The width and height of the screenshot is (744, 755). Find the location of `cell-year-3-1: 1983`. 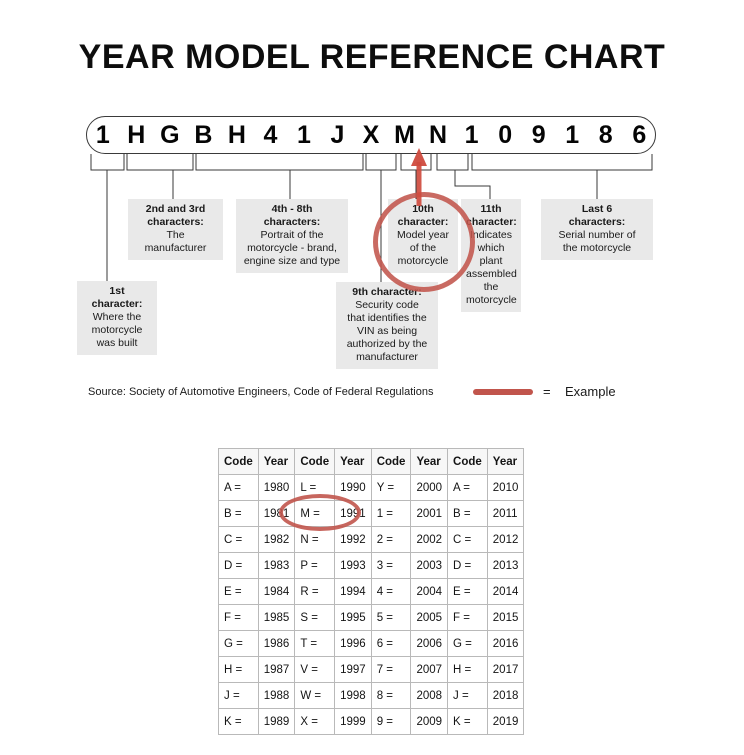

cell-year-3-1: 1983 is located at coordinates (276, 565).